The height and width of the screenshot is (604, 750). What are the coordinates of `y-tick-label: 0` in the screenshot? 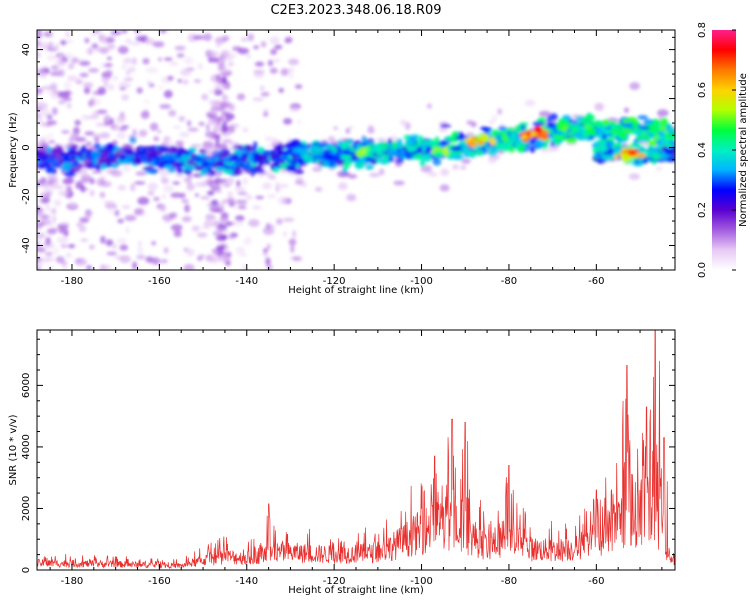 It's located at (26, 147).